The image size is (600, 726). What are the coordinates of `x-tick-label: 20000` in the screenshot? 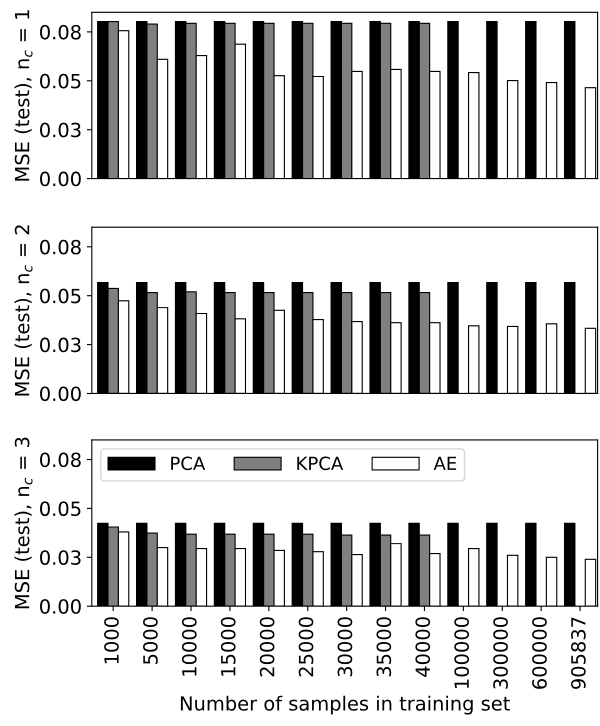 It's located at (267, 646).